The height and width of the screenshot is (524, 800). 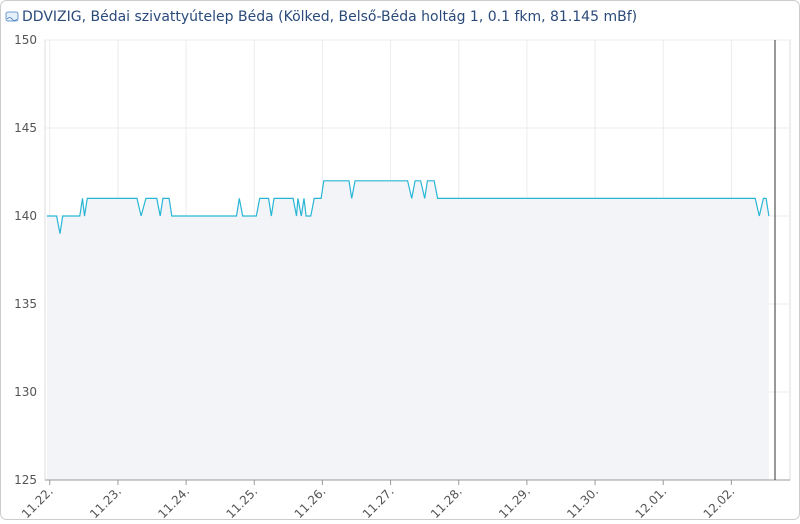 I want to click on y-tick-label: 135, so click(x=25, y=304).